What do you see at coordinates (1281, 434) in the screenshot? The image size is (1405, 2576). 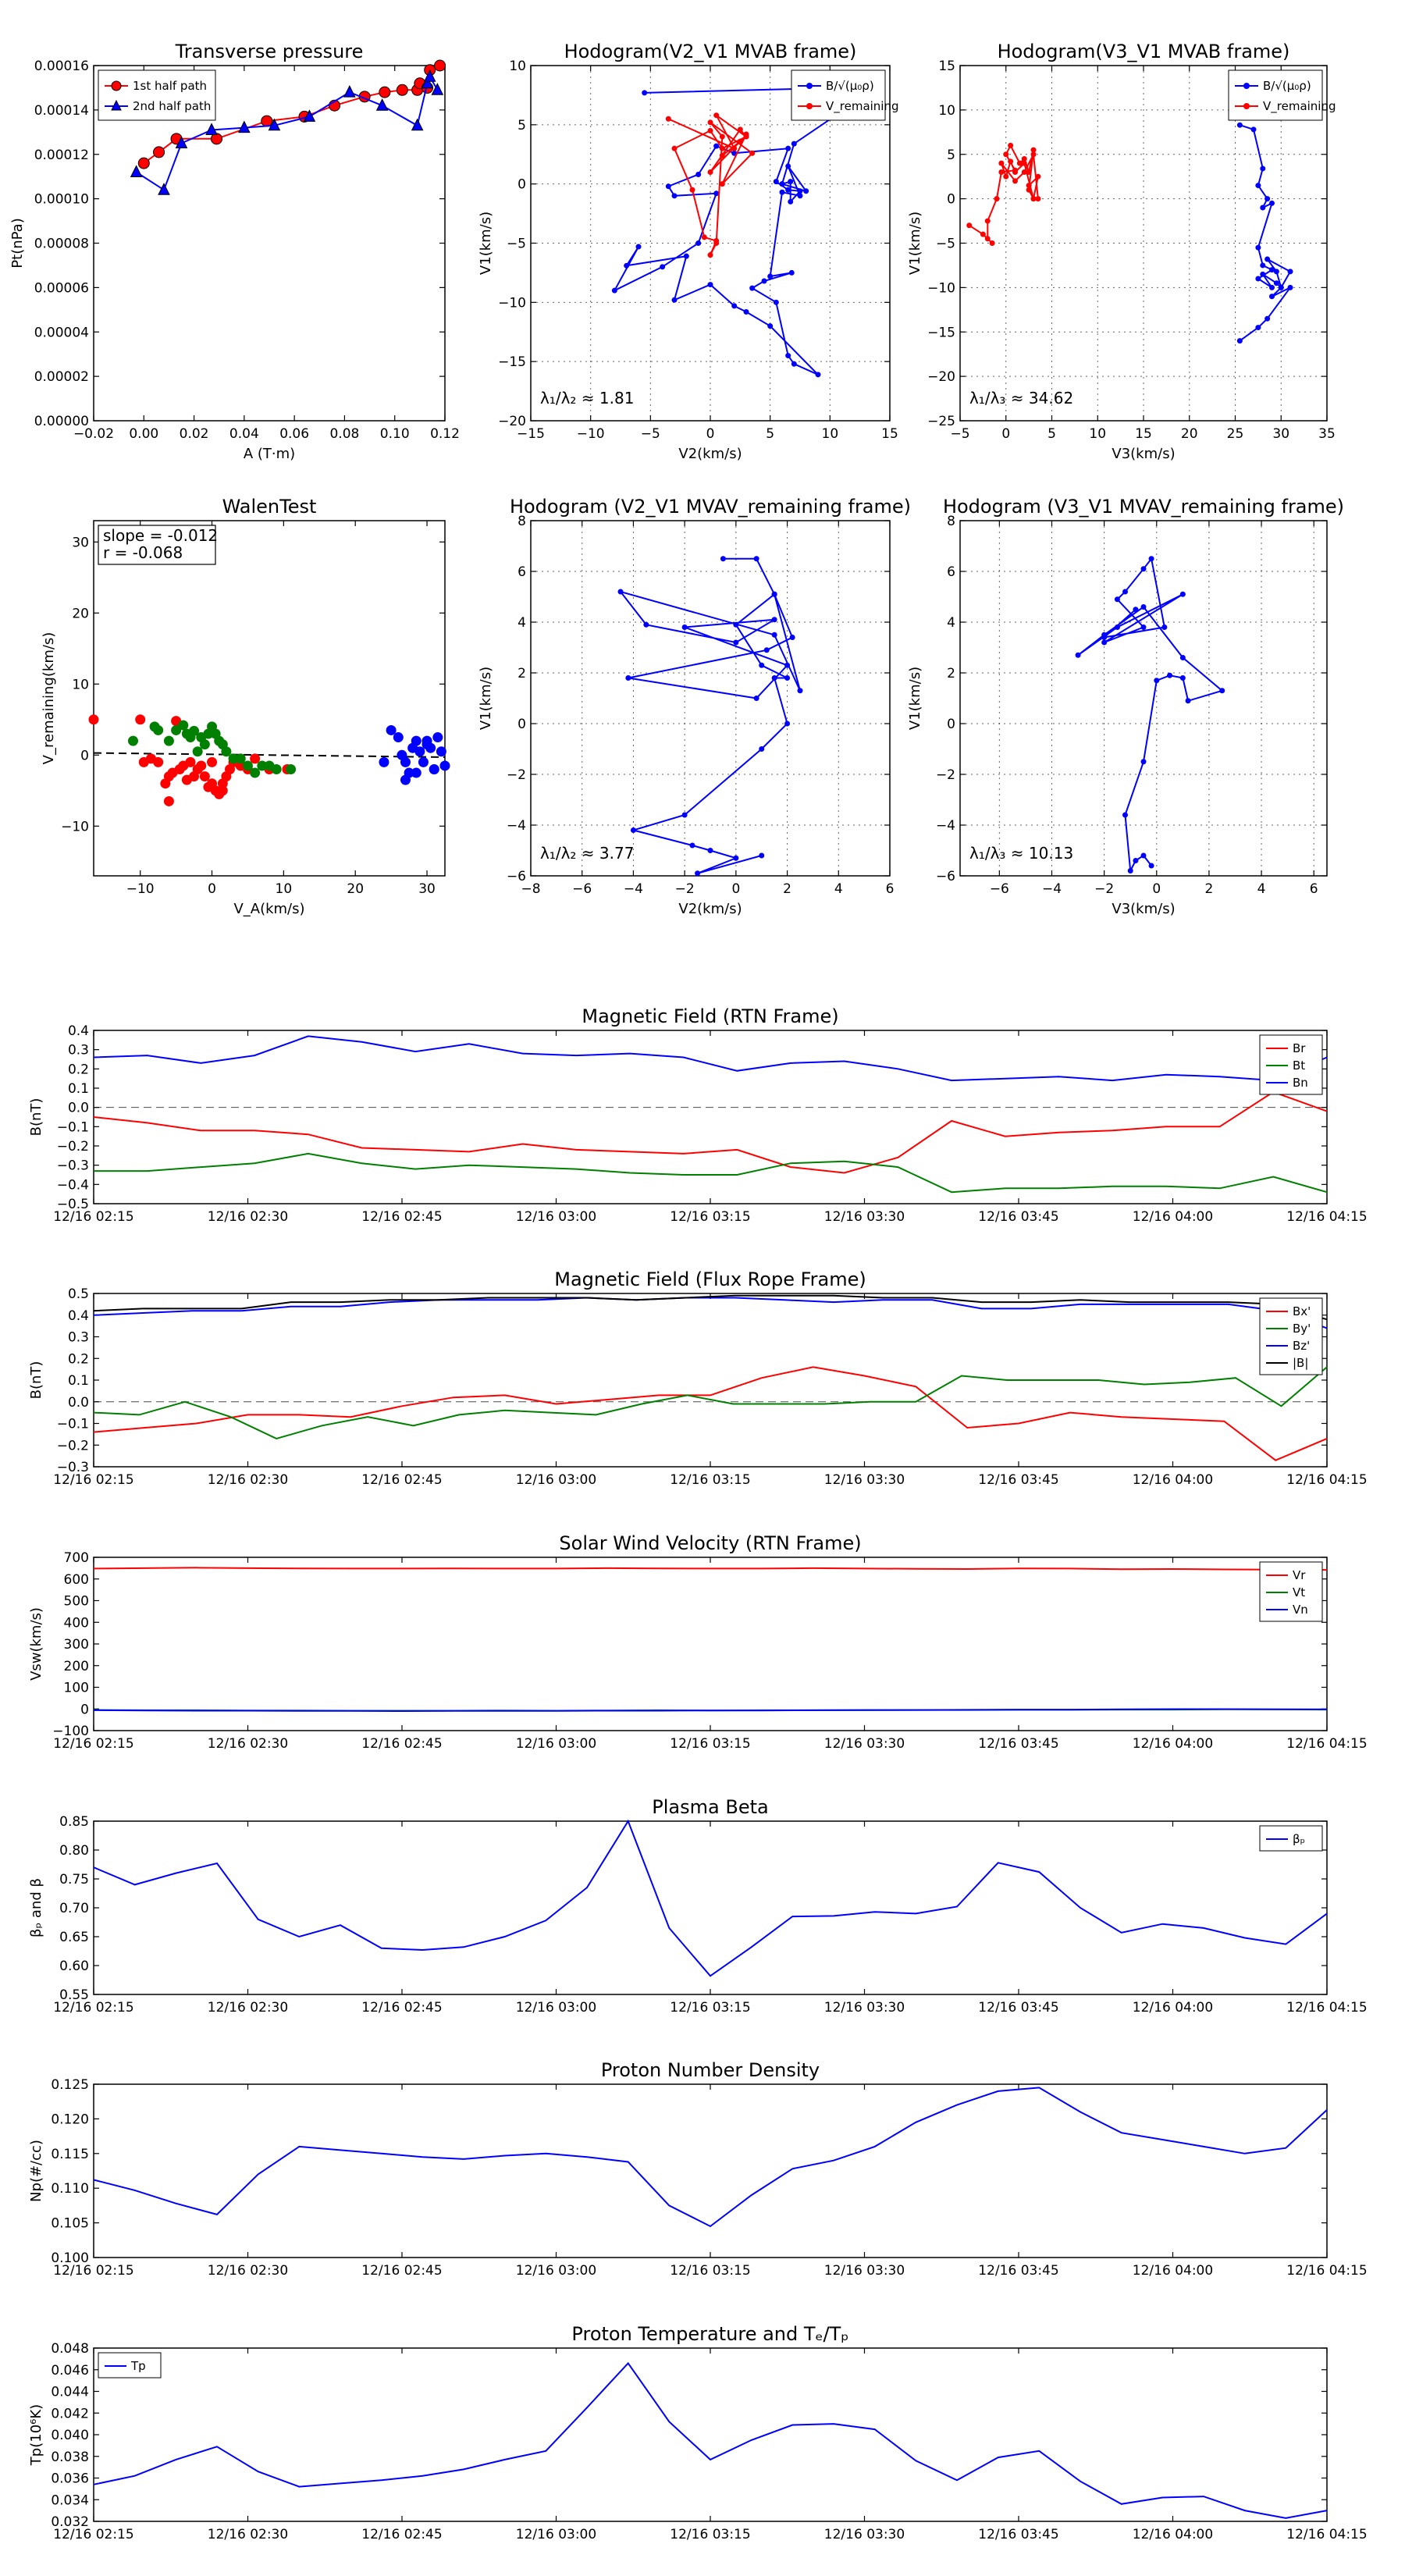 I see `x-tick-label: 30` at bounding box center [1281, 434].